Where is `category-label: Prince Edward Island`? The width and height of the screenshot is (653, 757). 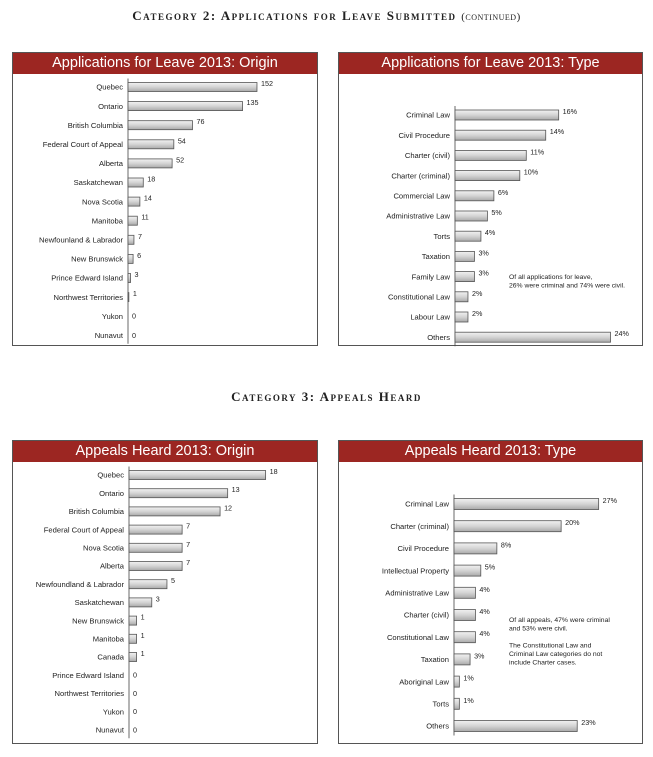
category-label: Prince Edward Island is located at coordinates (87, 278).